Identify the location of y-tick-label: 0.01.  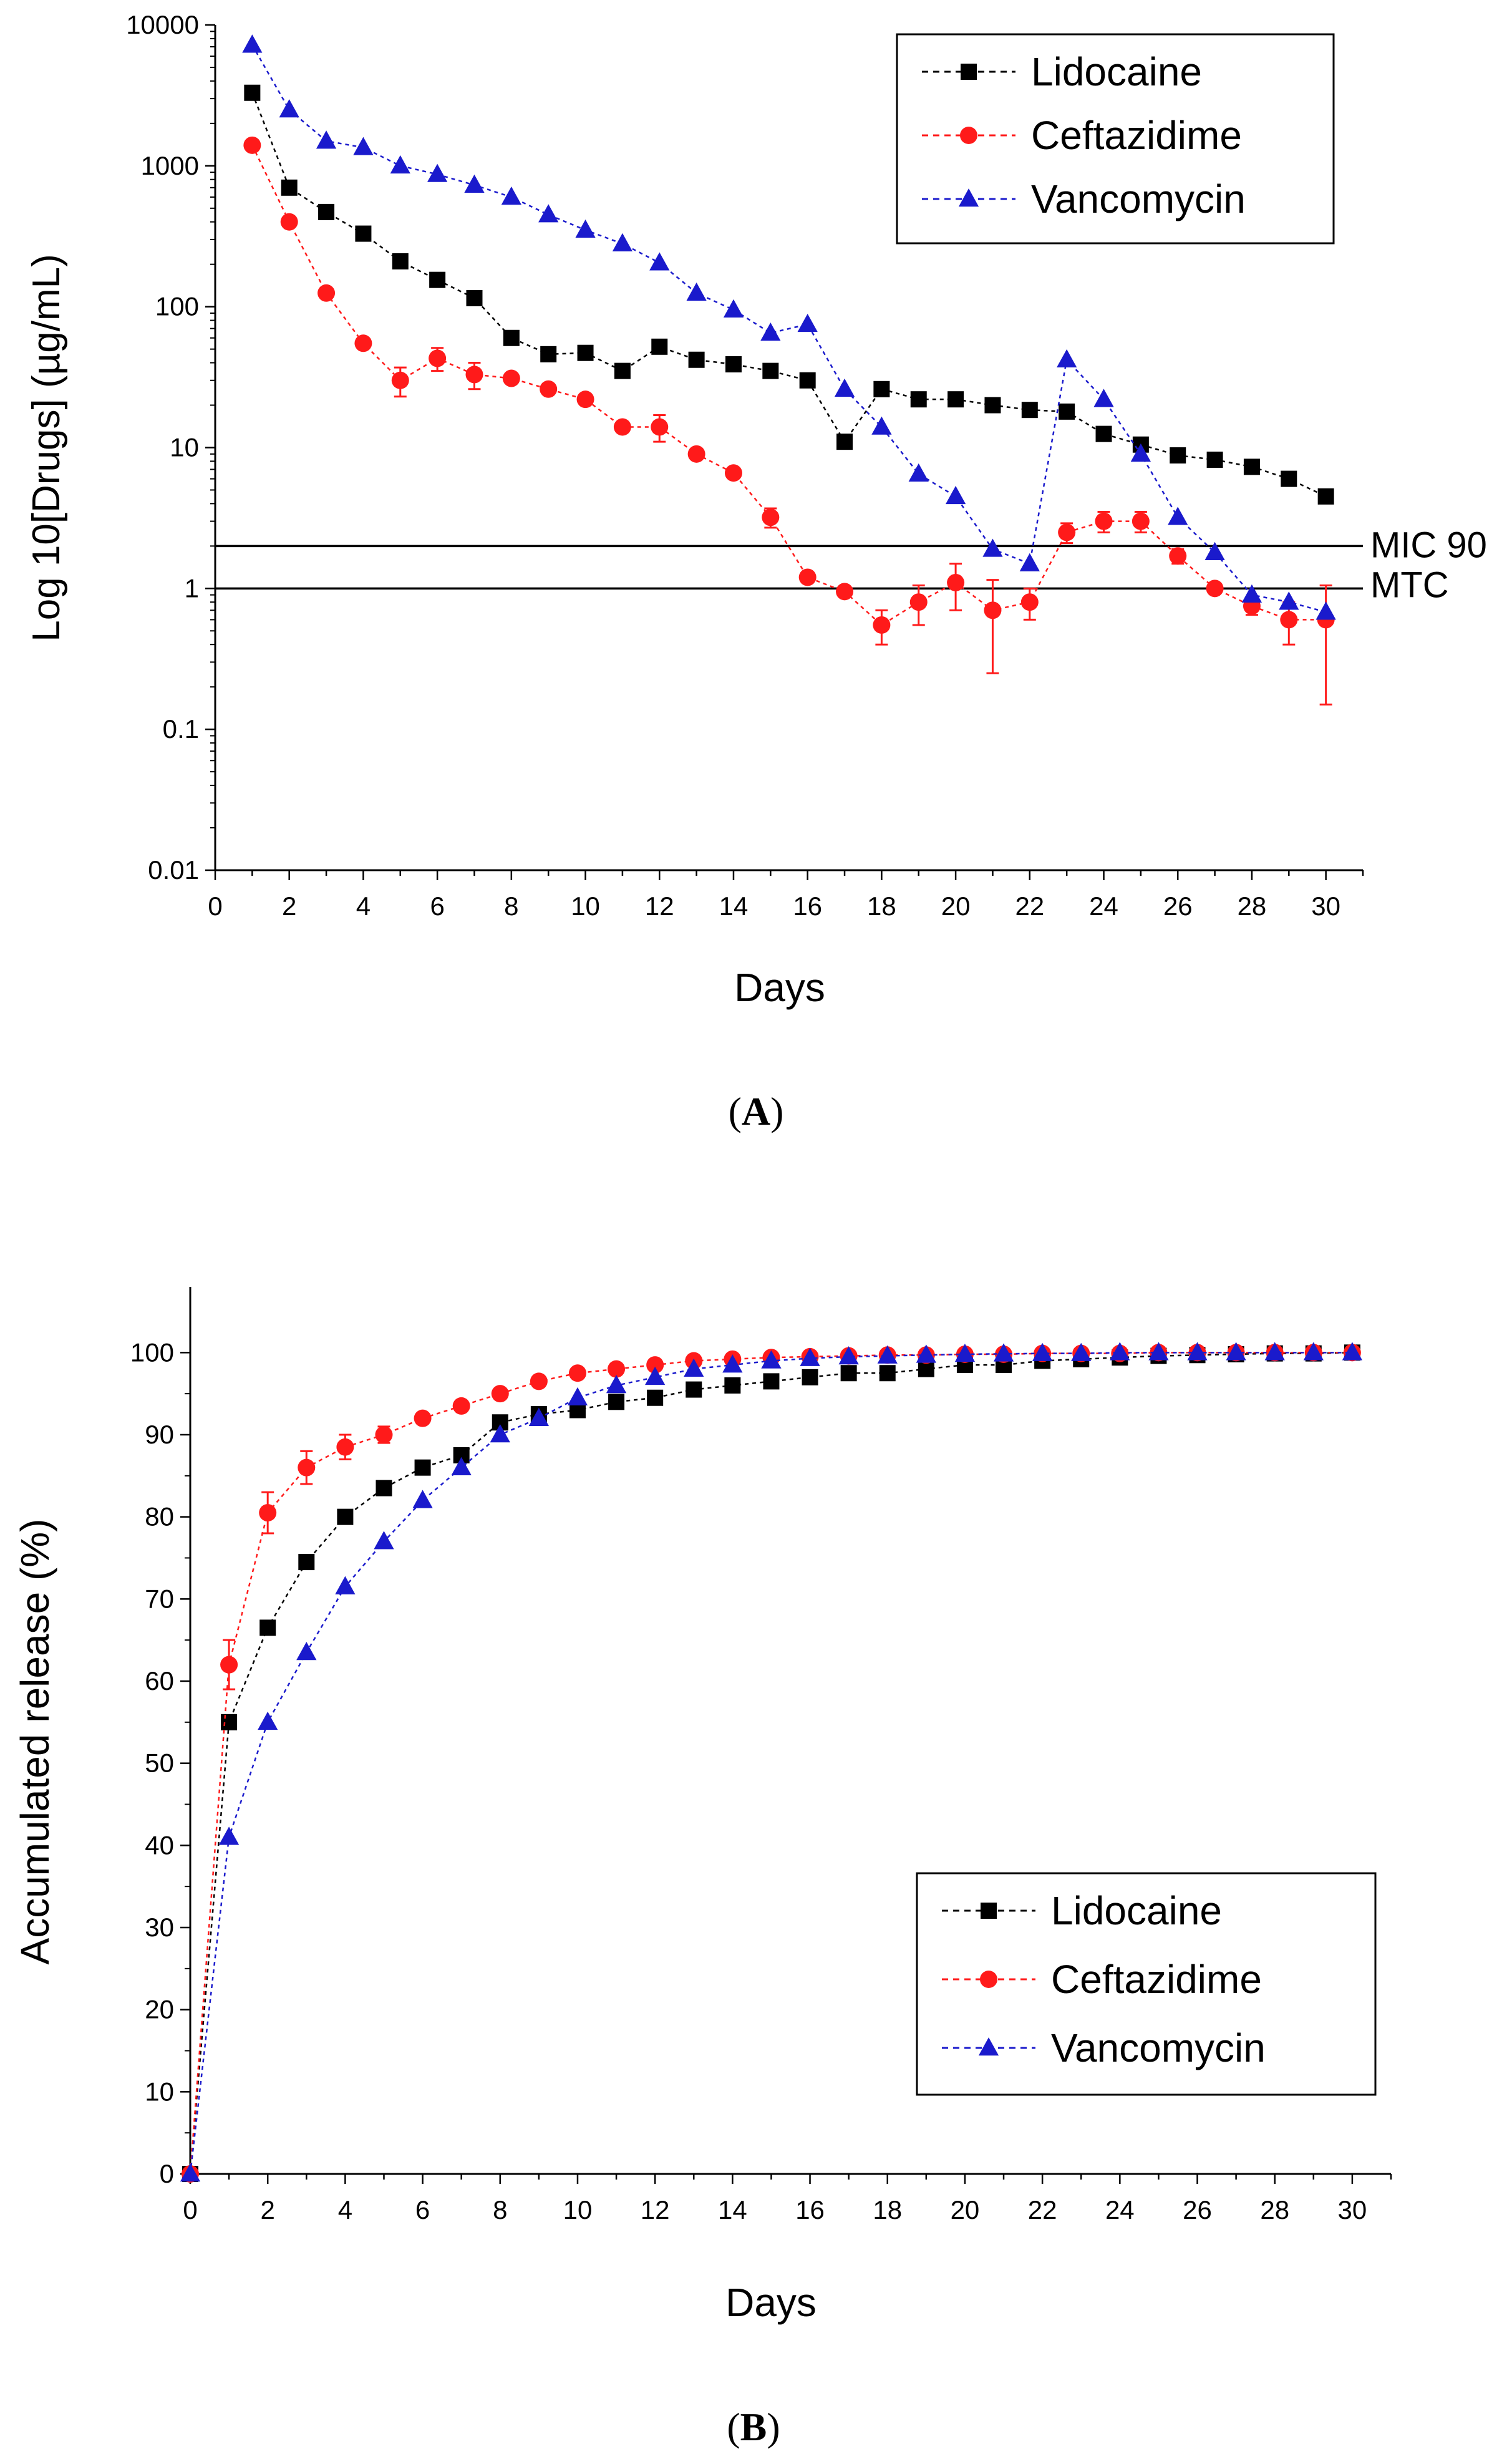
(173, 870).